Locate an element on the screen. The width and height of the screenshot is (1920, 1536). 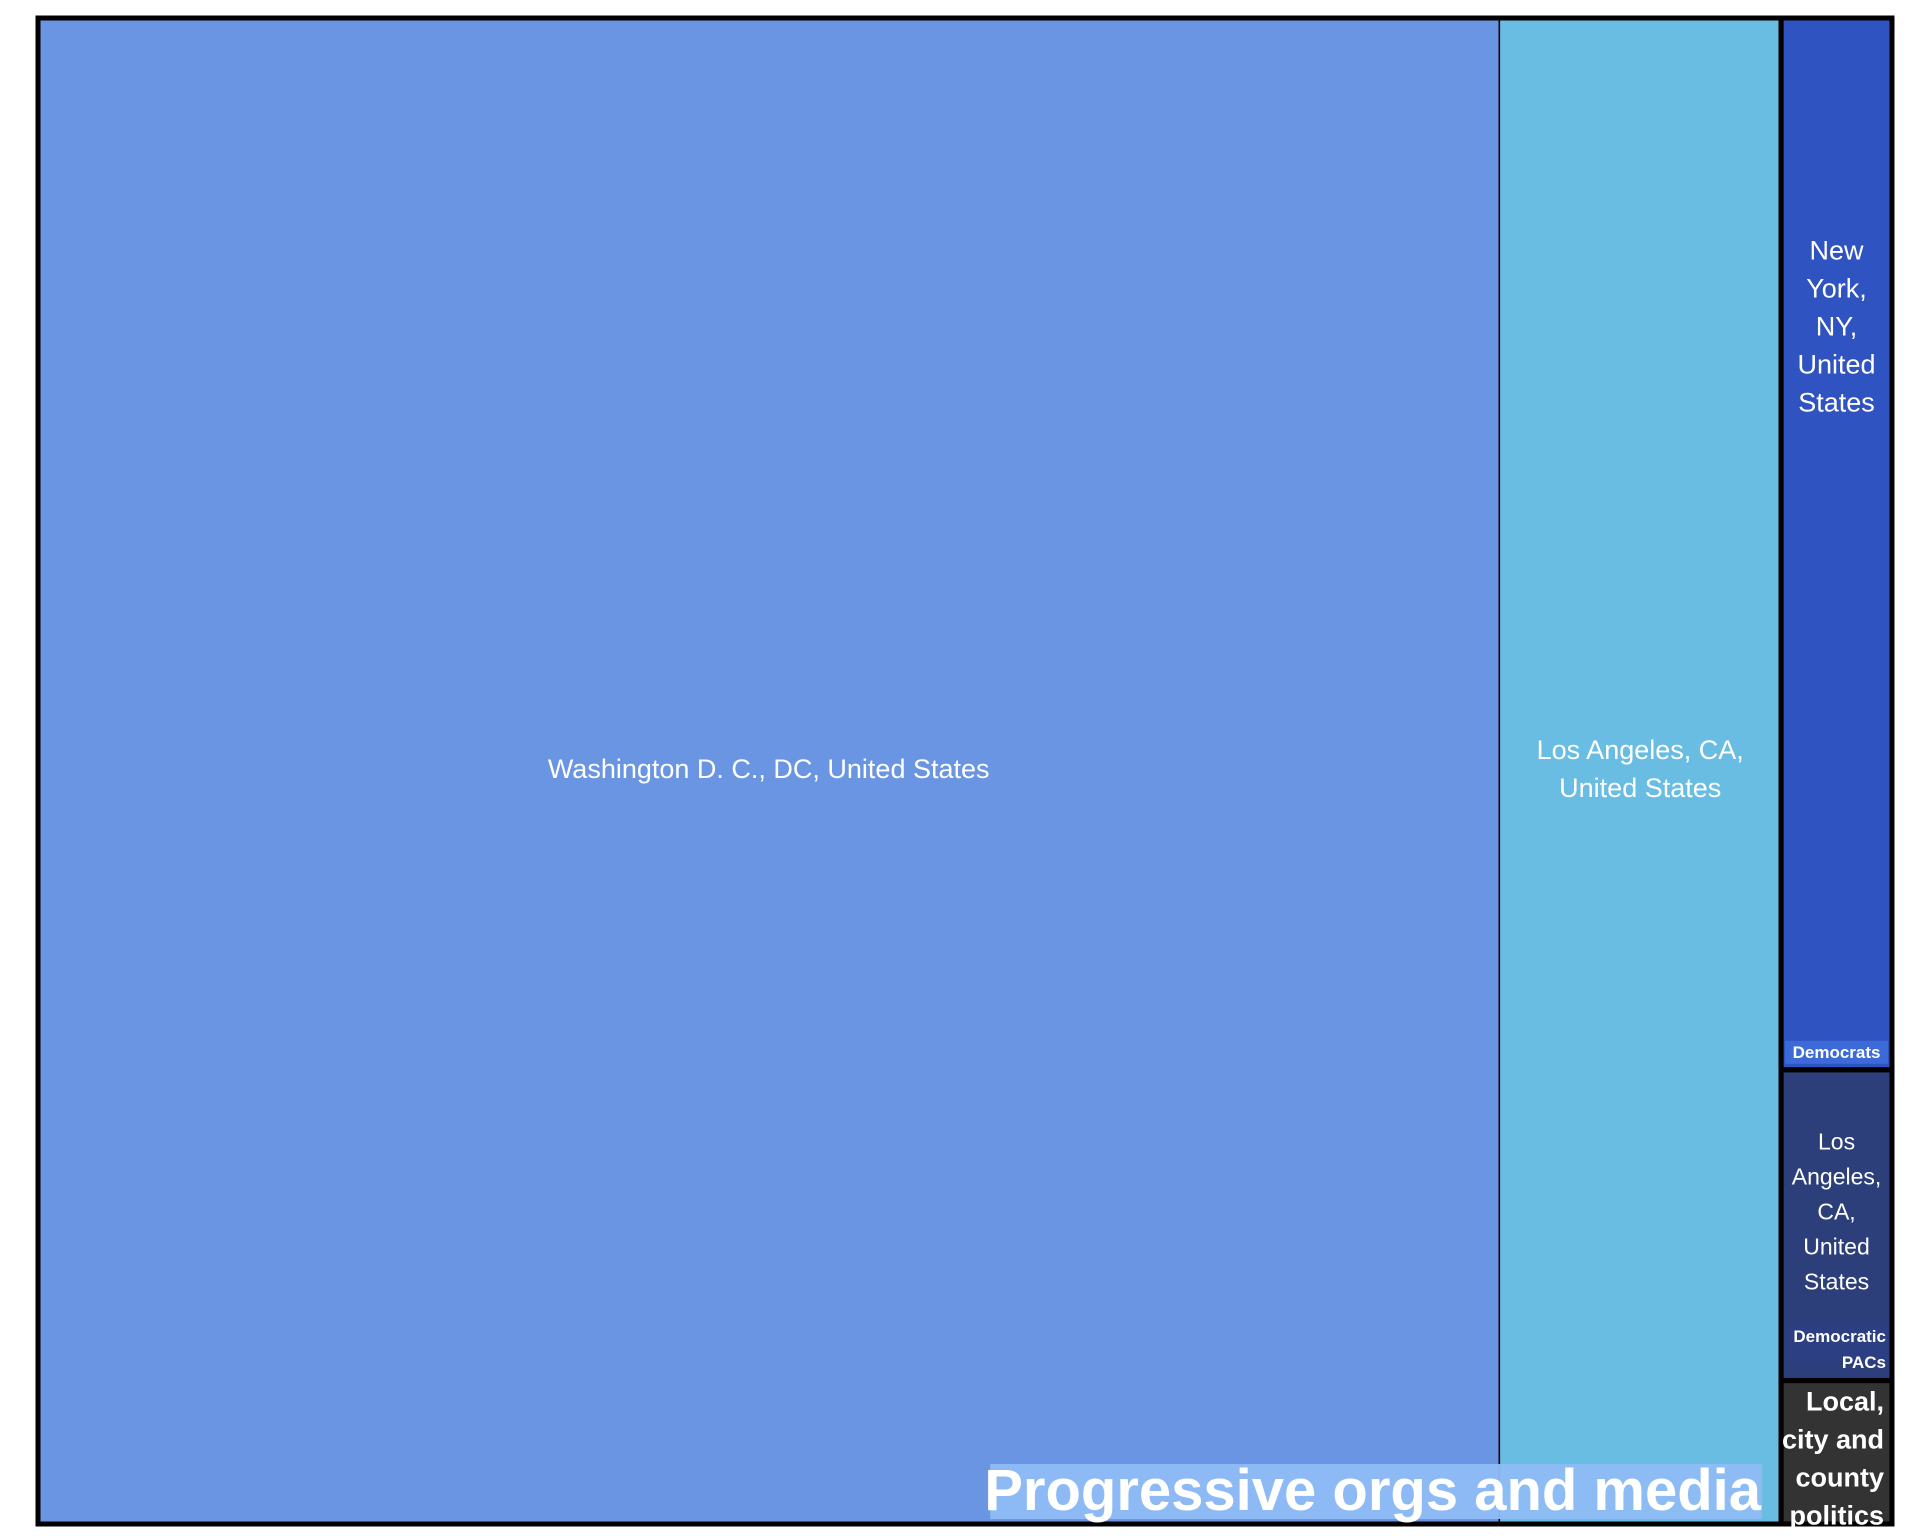
tile-label: New York, NY, United States is located at coordinates (1837, 326).